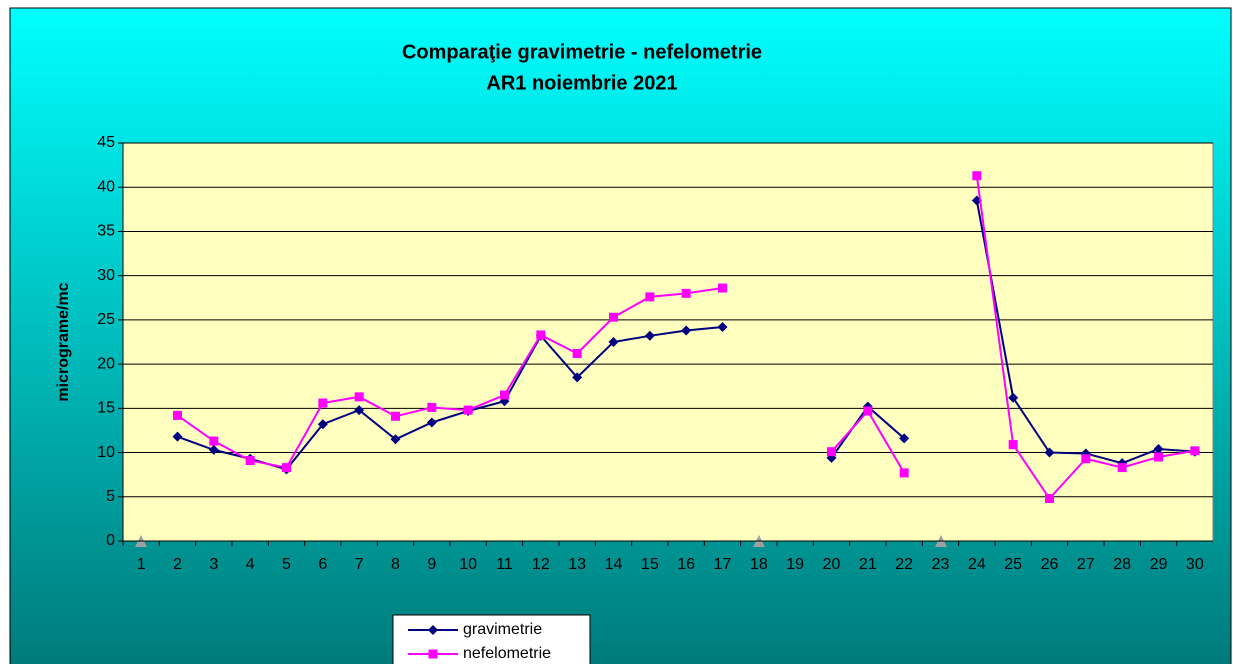 The height and width of the screenshot is (669, 1233). I want to click on y-tick-label: 45, so click(106, 142).